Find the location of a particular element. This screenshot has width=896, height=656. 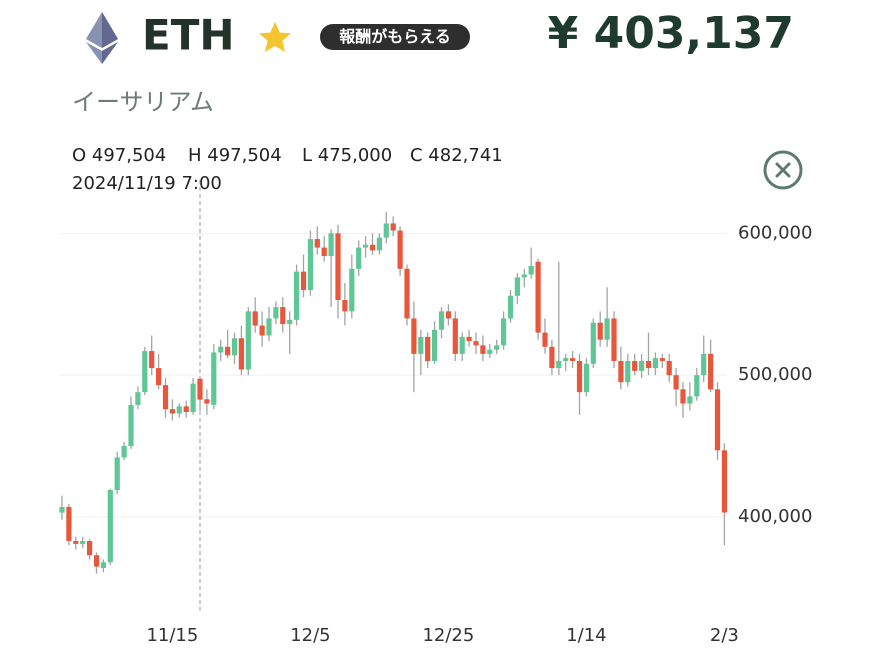

x-tick-label: 12/25 is located at coordinates (448, 635).